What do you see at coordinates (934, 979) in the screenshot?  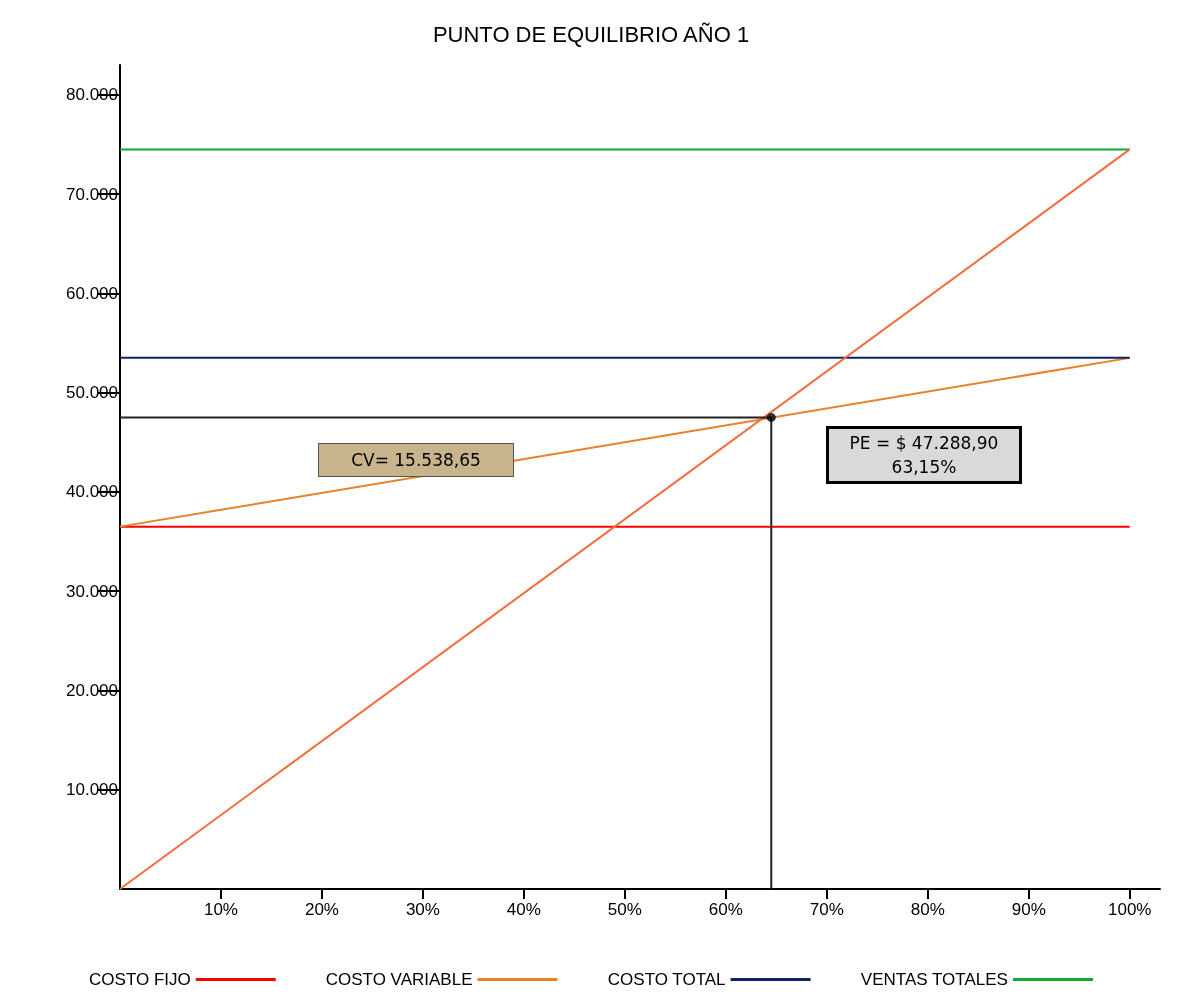 I see `legend-label: VENTAS TOTALES` at bounding box center [934, 979].